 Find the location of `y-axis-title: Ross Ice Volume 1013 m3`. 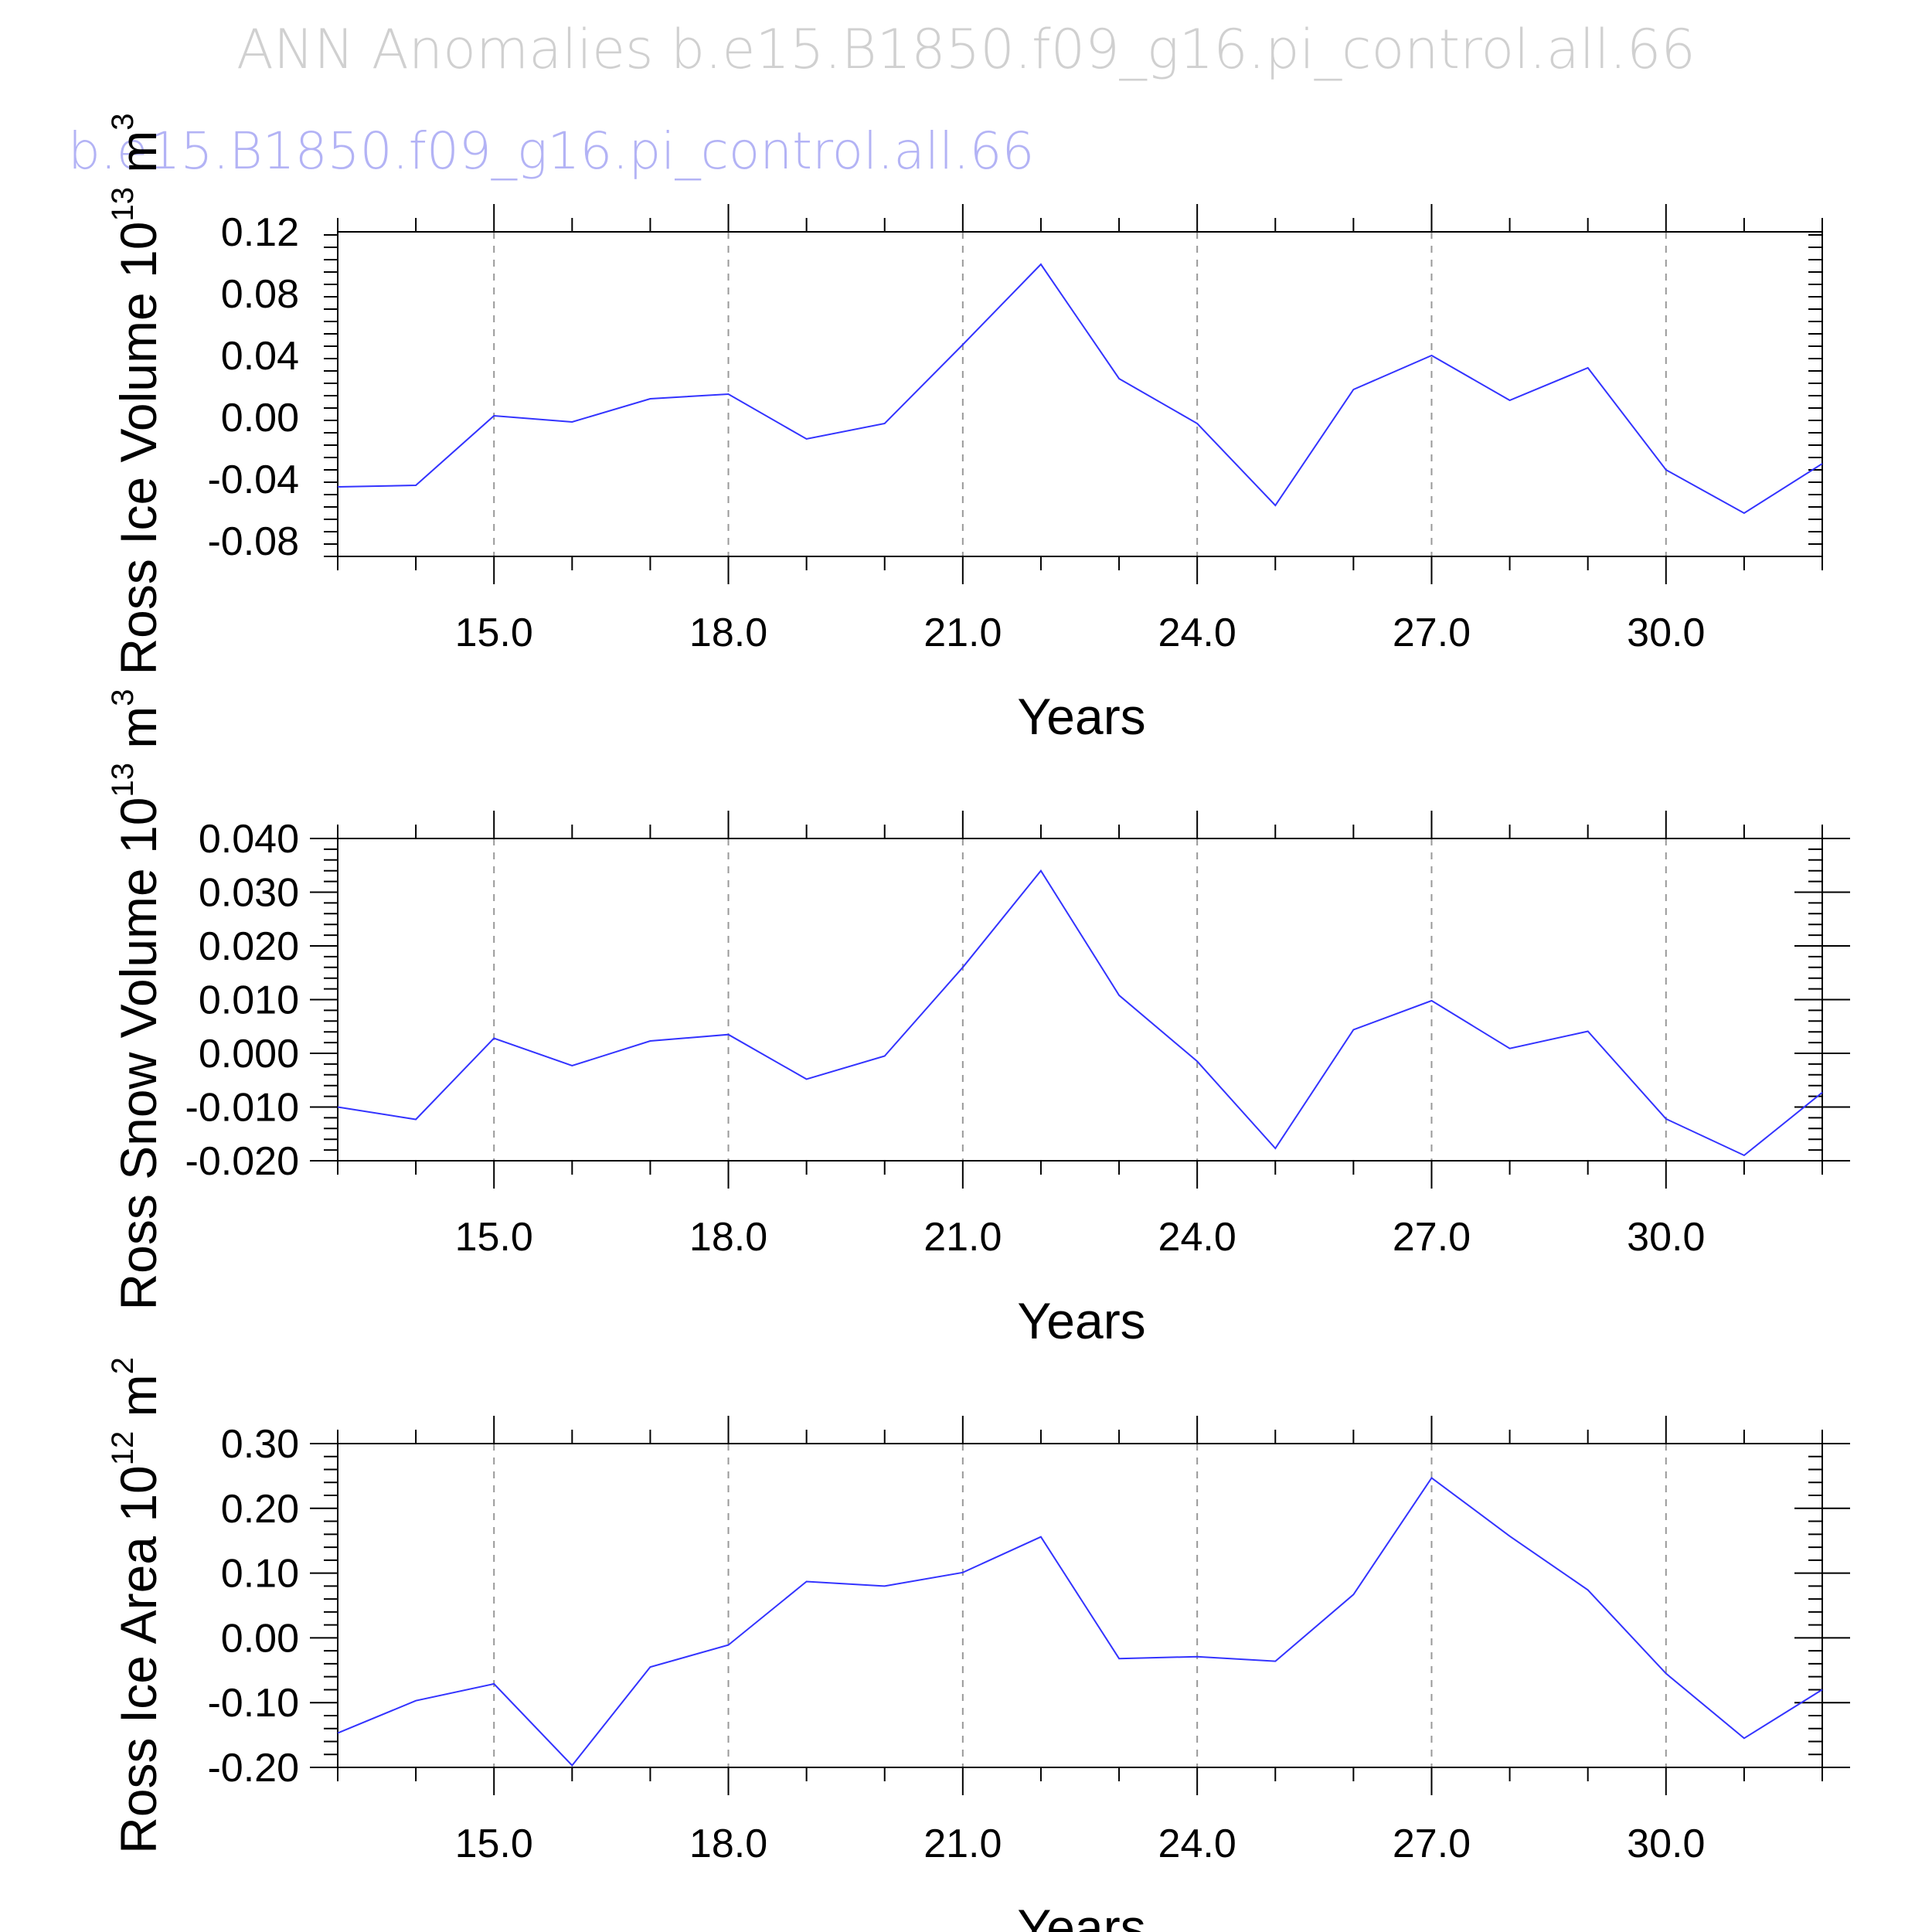

y-axis-title: Ross Ice Volume 1013 m3 is located at coordinates (136, 394).